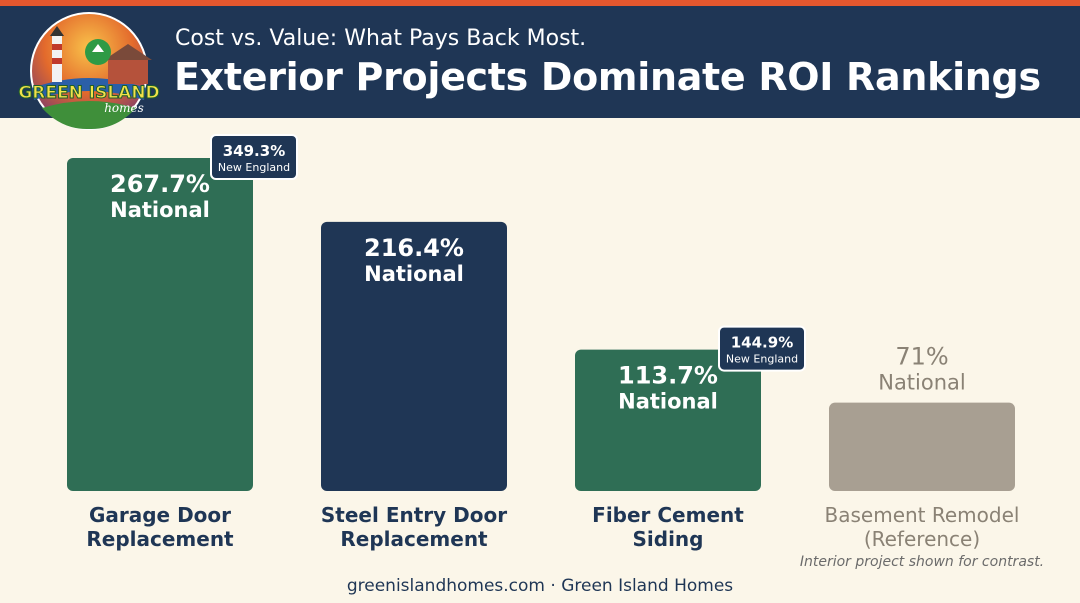 This screenshot has width=1080, height=603. What do you see at coordinates (160, 515) in the screenshot?
I see `category-label-0-0: Garage Door` at bounding box center [160, 515].